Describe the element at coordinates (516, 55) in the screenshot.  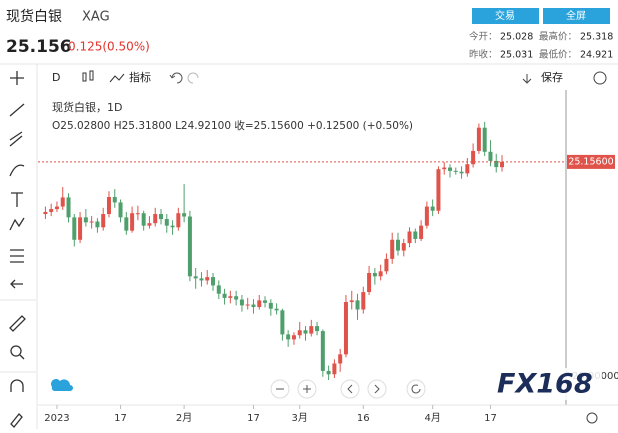
I see `stat-value: 25.031` at that location.